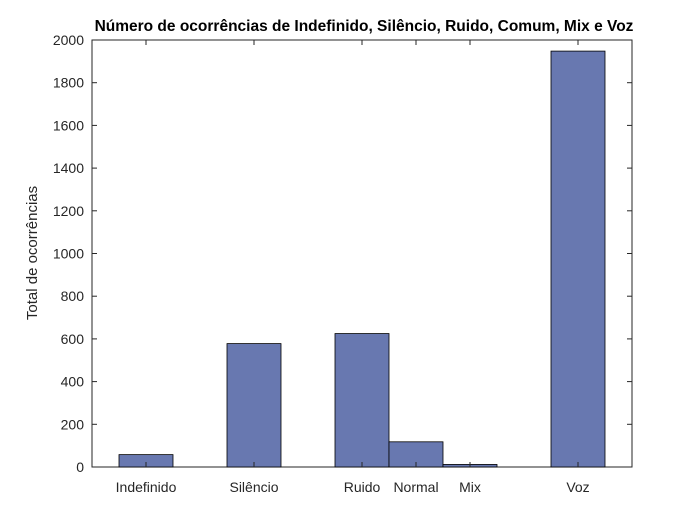  What do you see at coordinates (68, 211) in the screenshot?
I see `y-tick-label: 1200` at bounding box center [68, 211].